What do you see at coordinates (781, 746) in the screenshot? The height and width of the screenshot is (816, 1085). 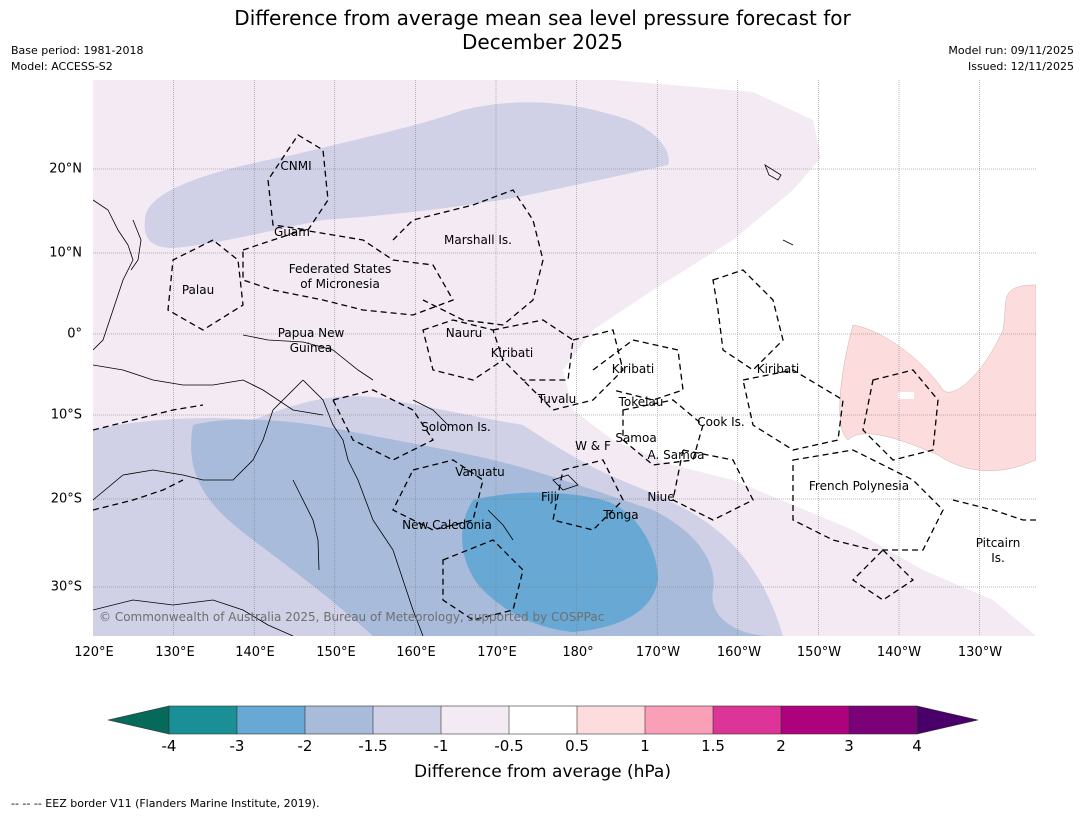 I see `colorbar-tick: 2` at bounding box center [781, 746].